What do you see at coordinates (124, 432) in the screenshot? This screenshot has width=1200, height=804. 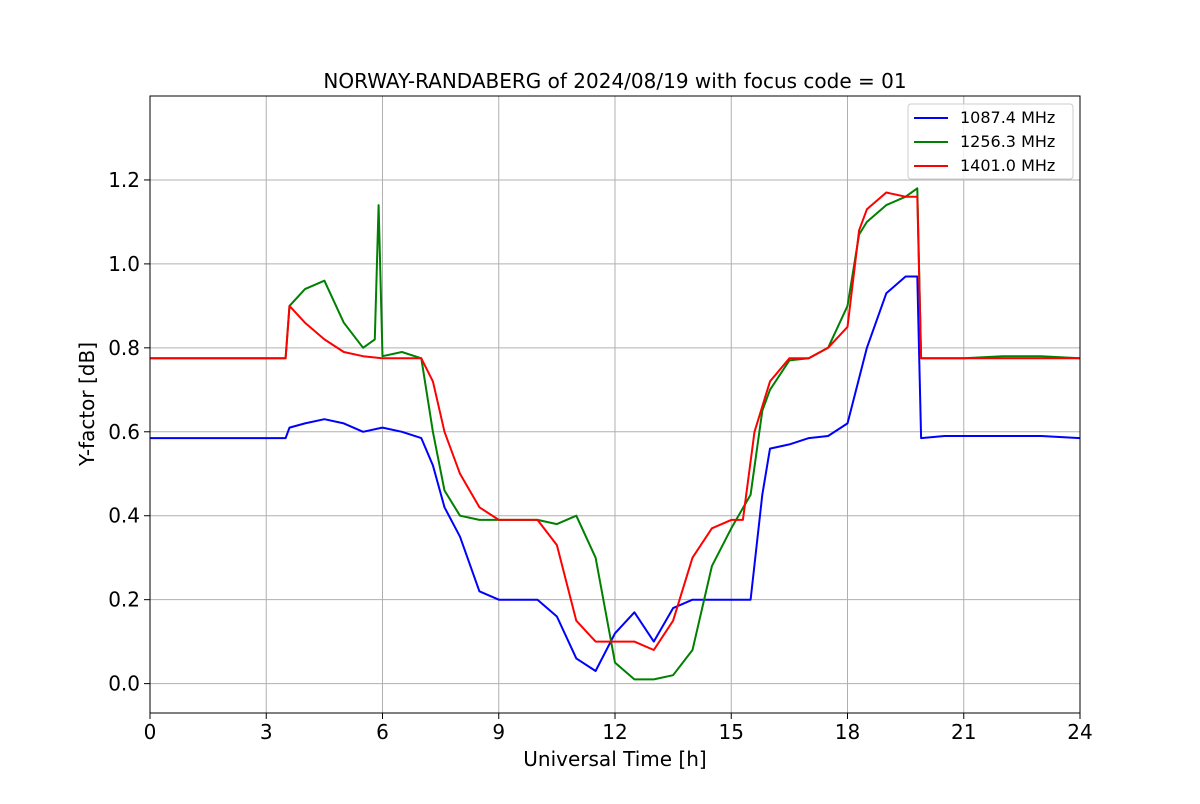 I see `y-tick-label: 0.6` at bounding box center [124, 432].